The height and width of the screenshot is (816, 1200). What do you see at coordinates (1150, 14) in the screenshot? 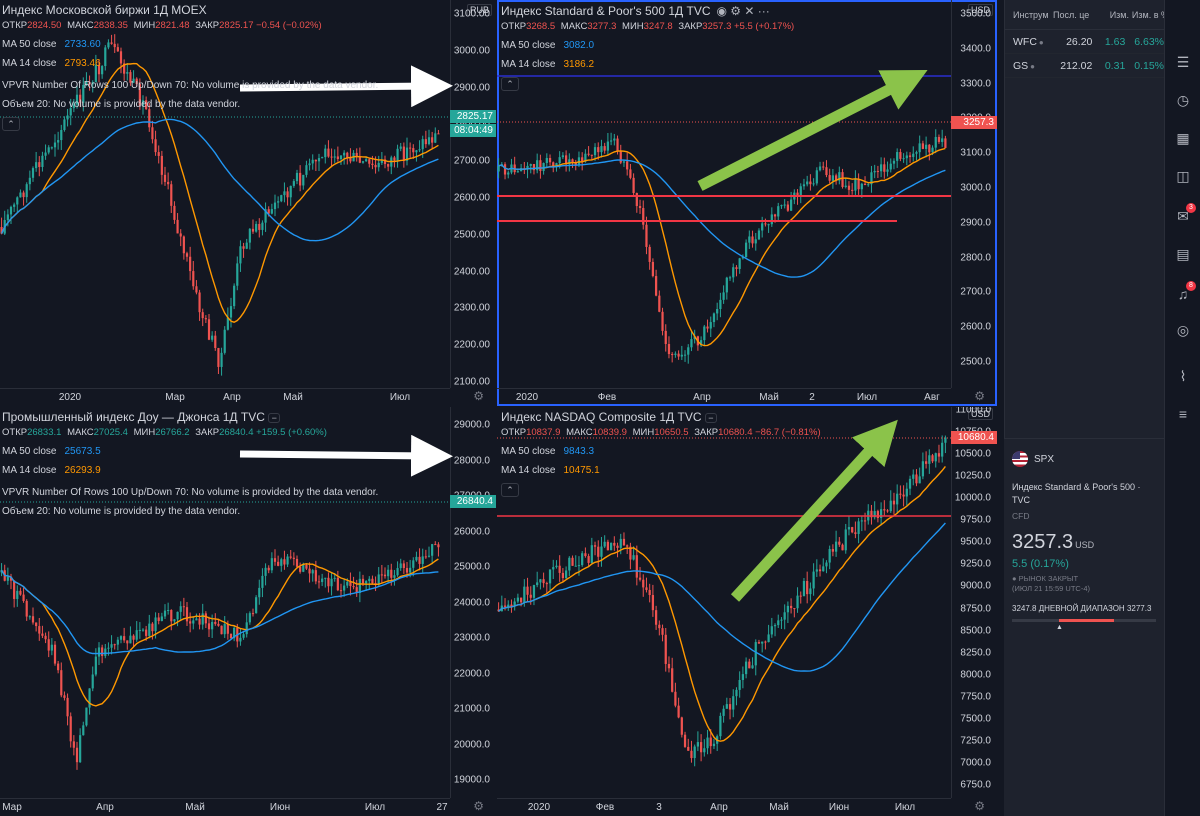
I see `col-change-pct: Изм. в %` at bounding box center [1150, 14].